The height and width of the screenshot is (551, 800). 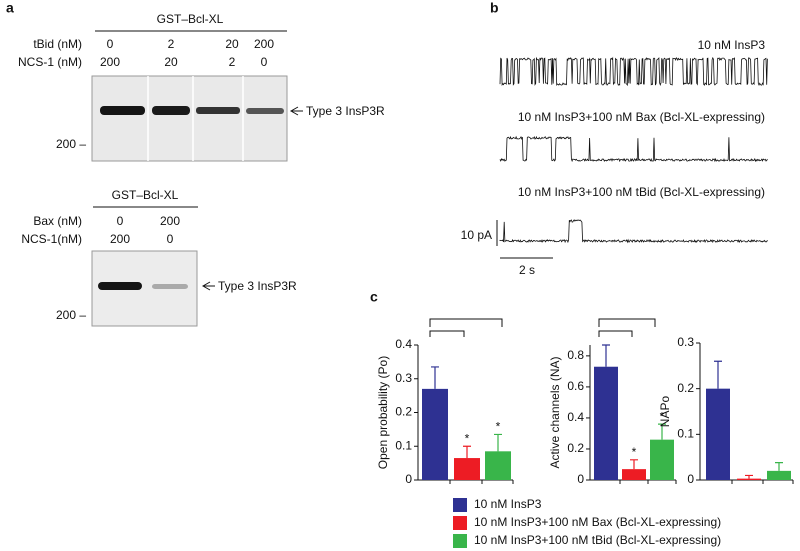 What do you see at coordinates (527, 270) in the screenshot?
I see `scale-label: 2 s` at bounding box center [527, 270].